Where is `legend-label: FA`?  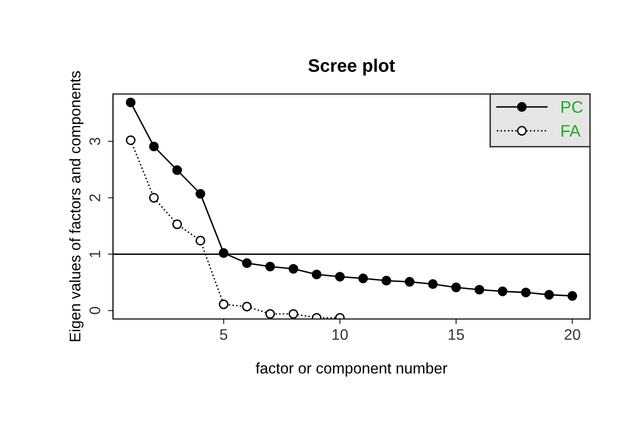
legend-label: FA is located at coordinates (571, 131).